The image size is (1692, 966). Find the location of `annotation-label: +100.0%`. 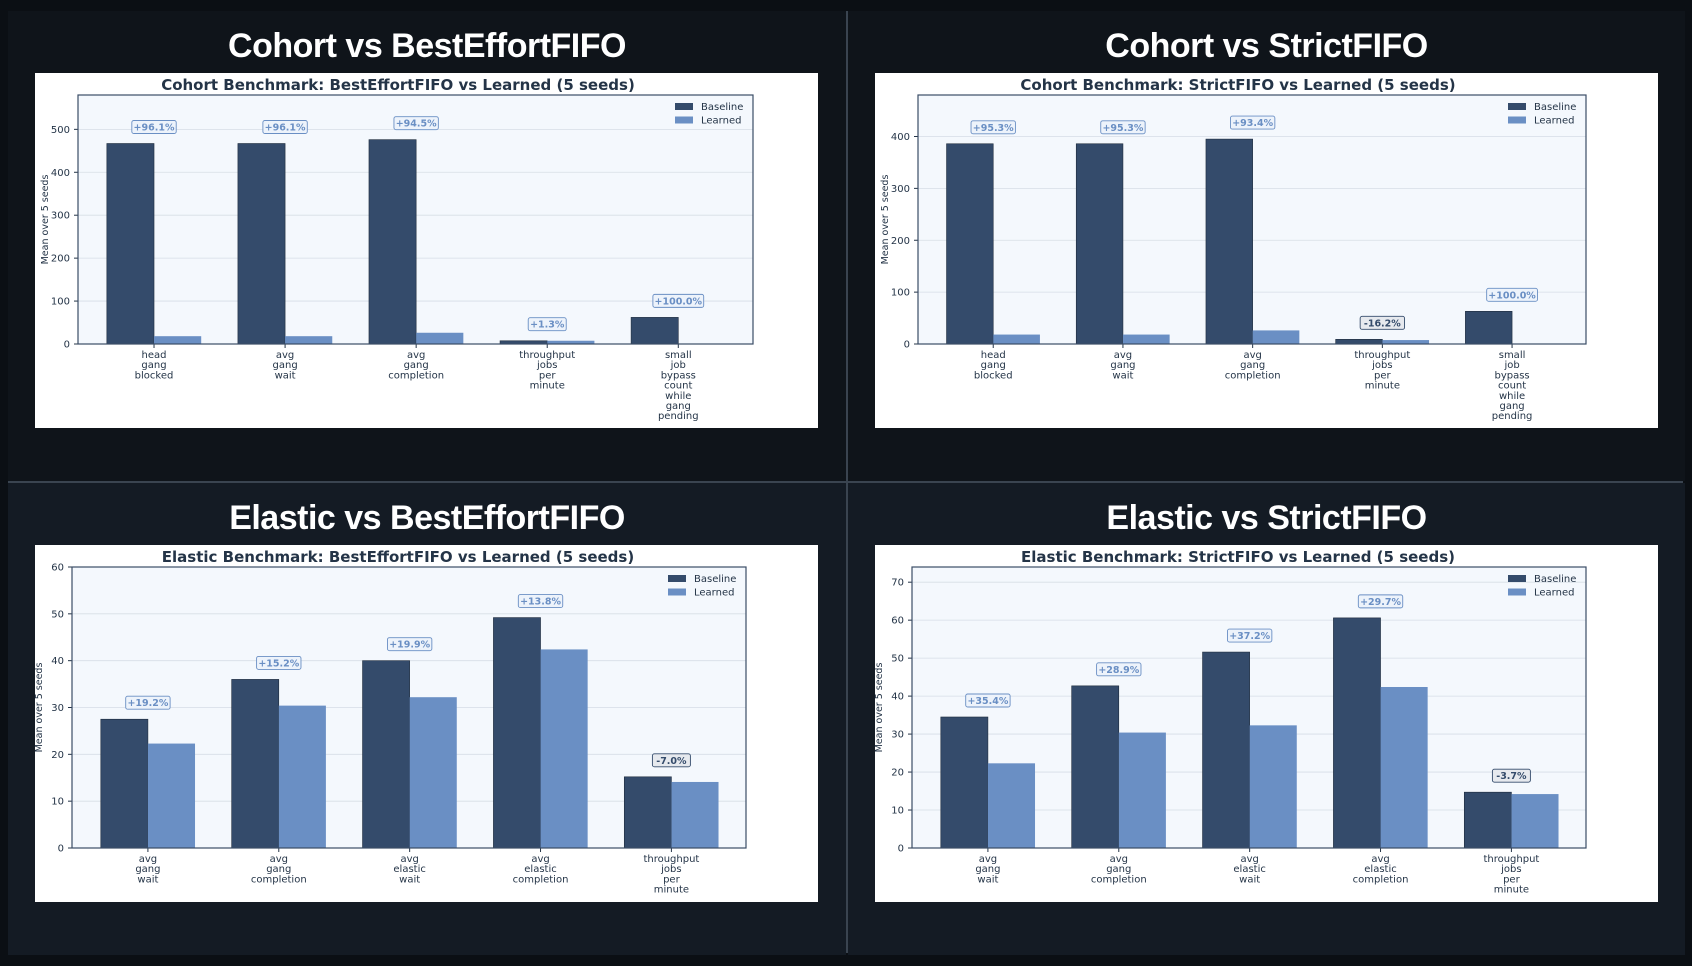

annotation-label: +100.0% is located at coordinates (679, 301).